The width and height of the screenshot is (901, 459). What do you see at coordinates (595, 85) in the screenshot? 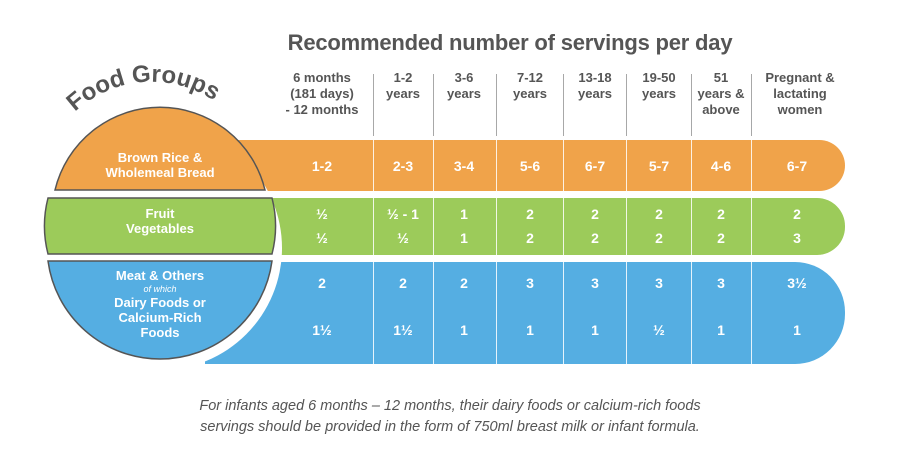
I see `column-header-13-18-years: 13-18 years` at bounding box center [595, 85].